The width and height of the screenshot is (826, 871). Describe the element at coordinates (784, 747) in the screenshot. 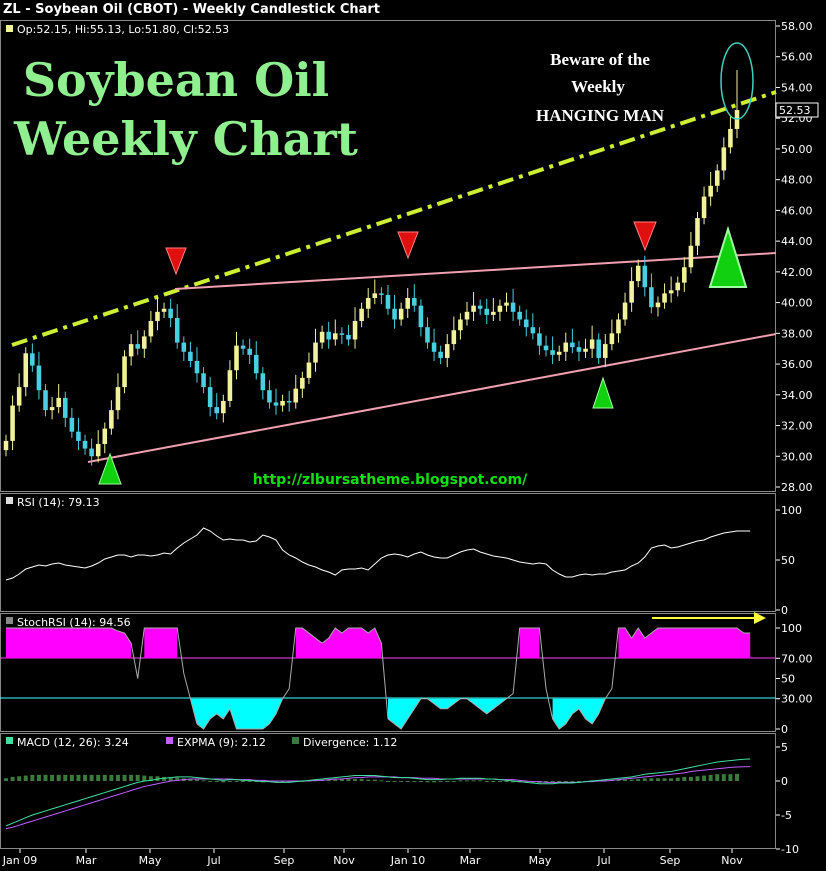

I see `macd-ytick-label: 5` at that location.